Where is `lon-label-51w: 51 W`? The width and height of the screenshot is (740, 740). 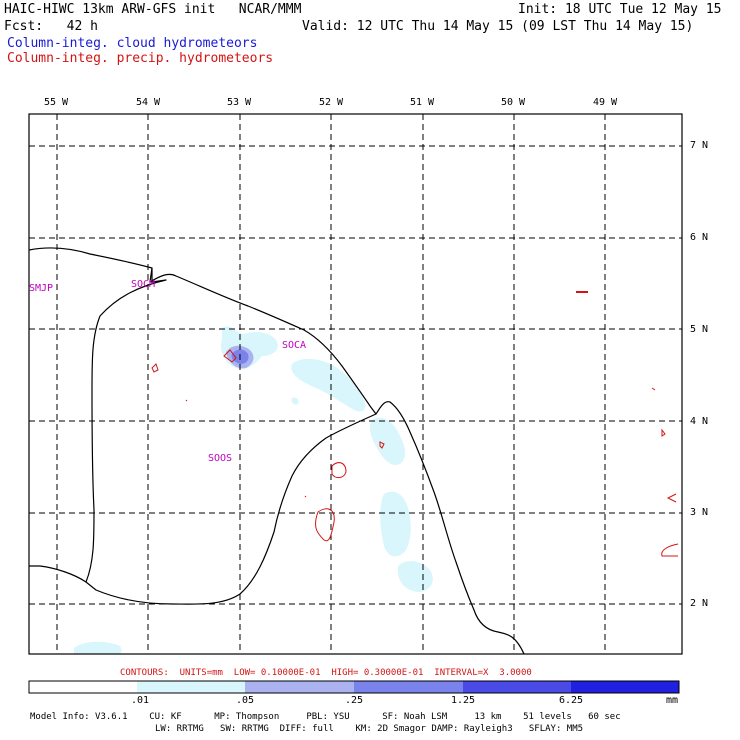 lon-label-51w: 51 W is located at coordinates (422, 102).